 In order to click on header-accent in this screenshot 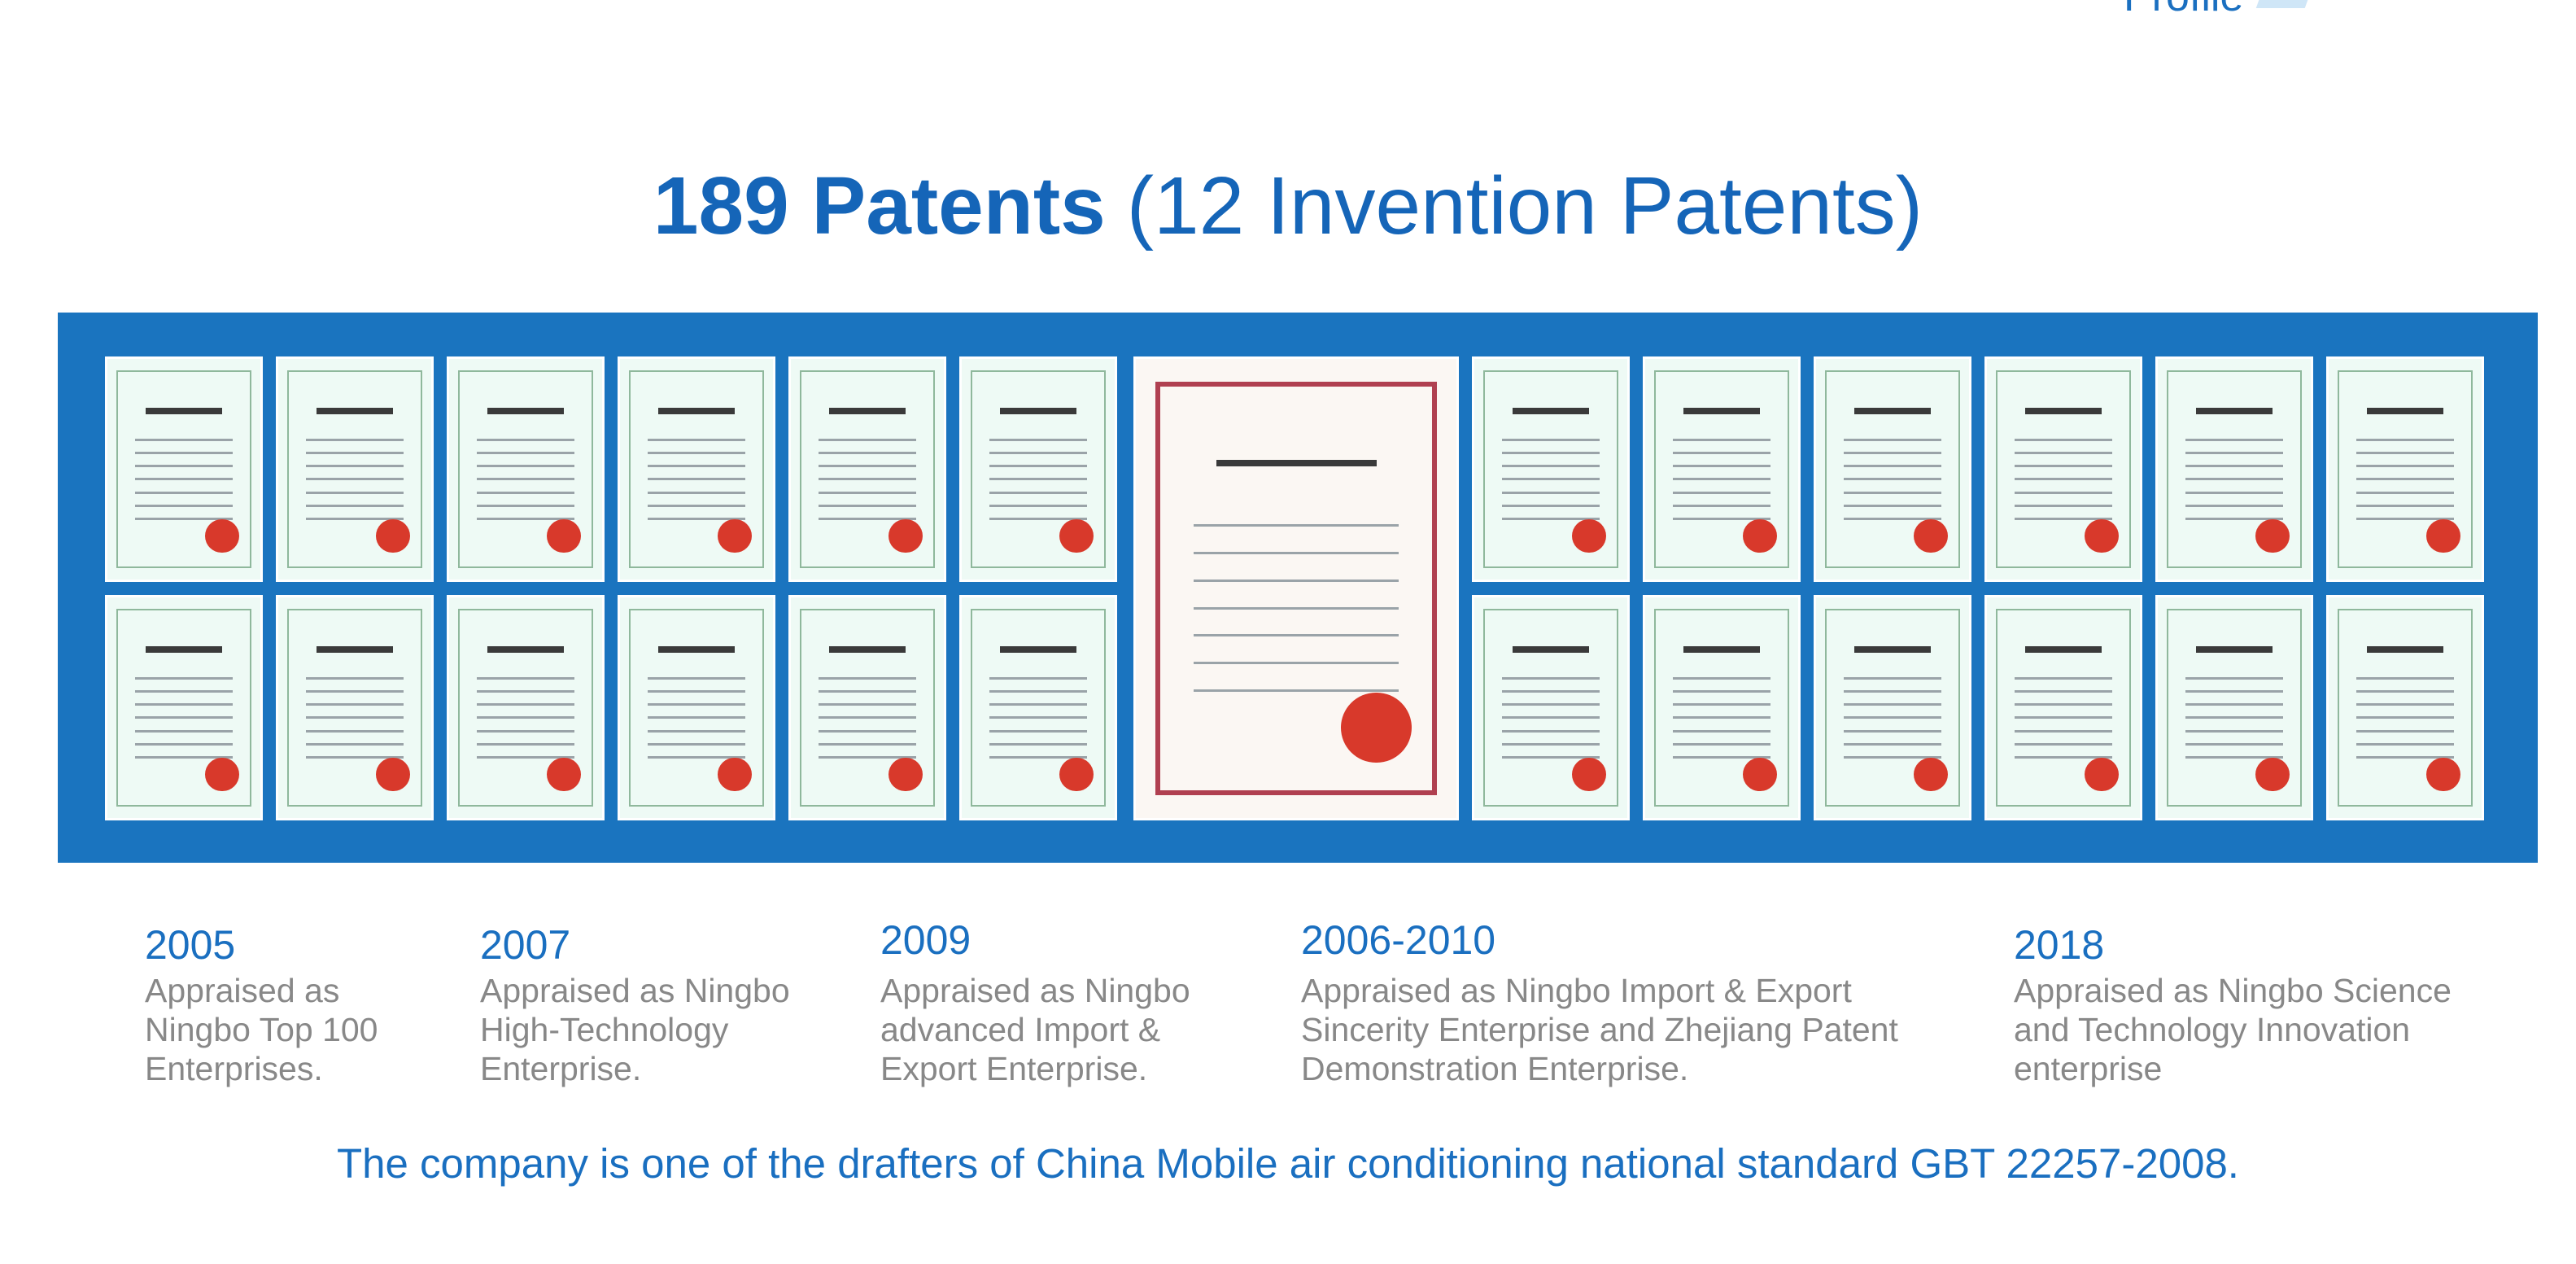, I will do `click(2286, 4)`.